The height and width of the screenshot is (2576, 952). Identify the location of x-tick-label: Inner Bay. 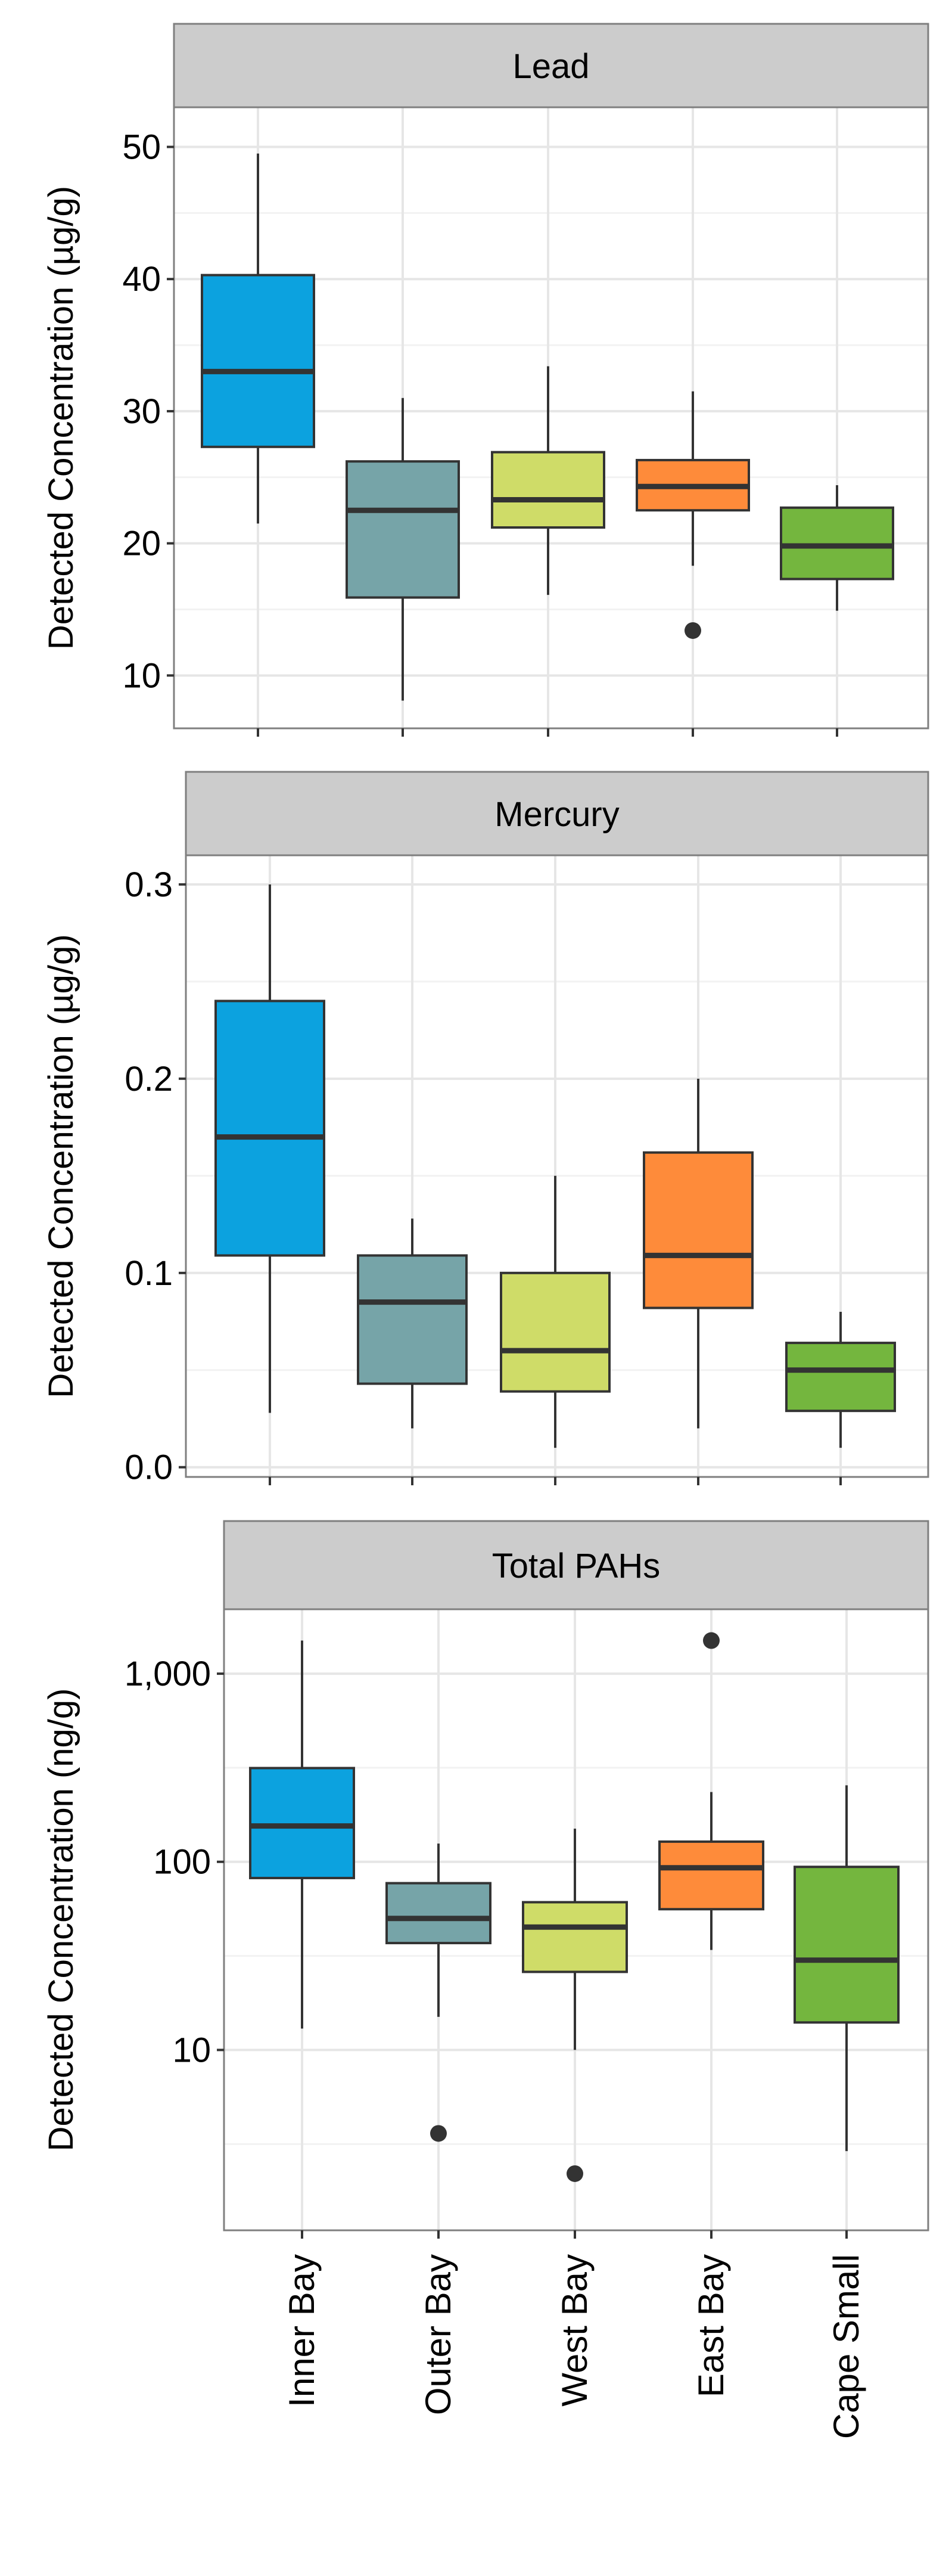
(302, 2330).